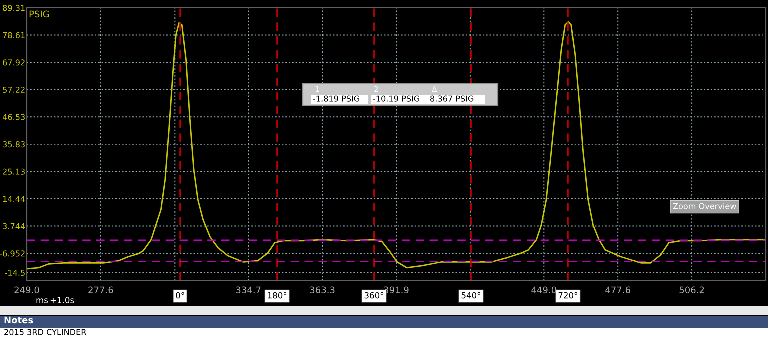 The width and height of the screenshot is (768, 339). I want to click on y-tick-label: 46.53, so click(13, 117).